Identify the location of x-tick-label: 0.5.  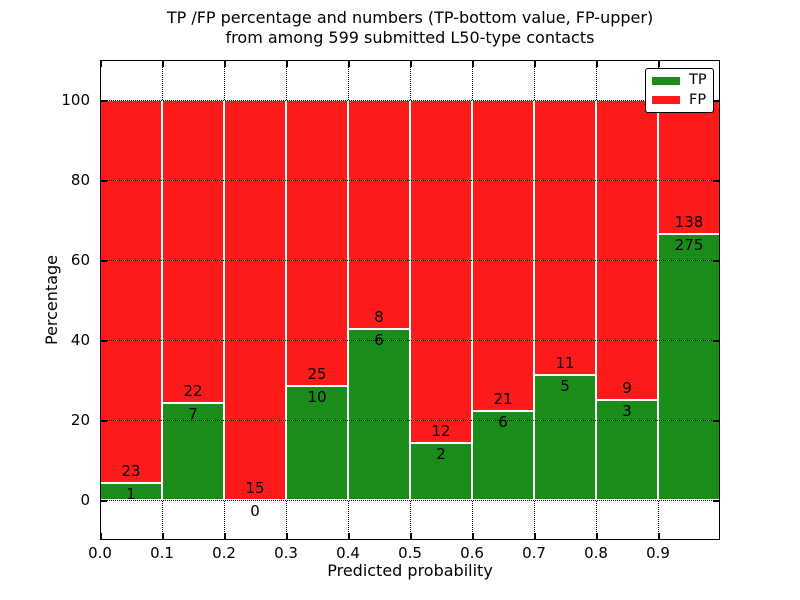
(410, 553).